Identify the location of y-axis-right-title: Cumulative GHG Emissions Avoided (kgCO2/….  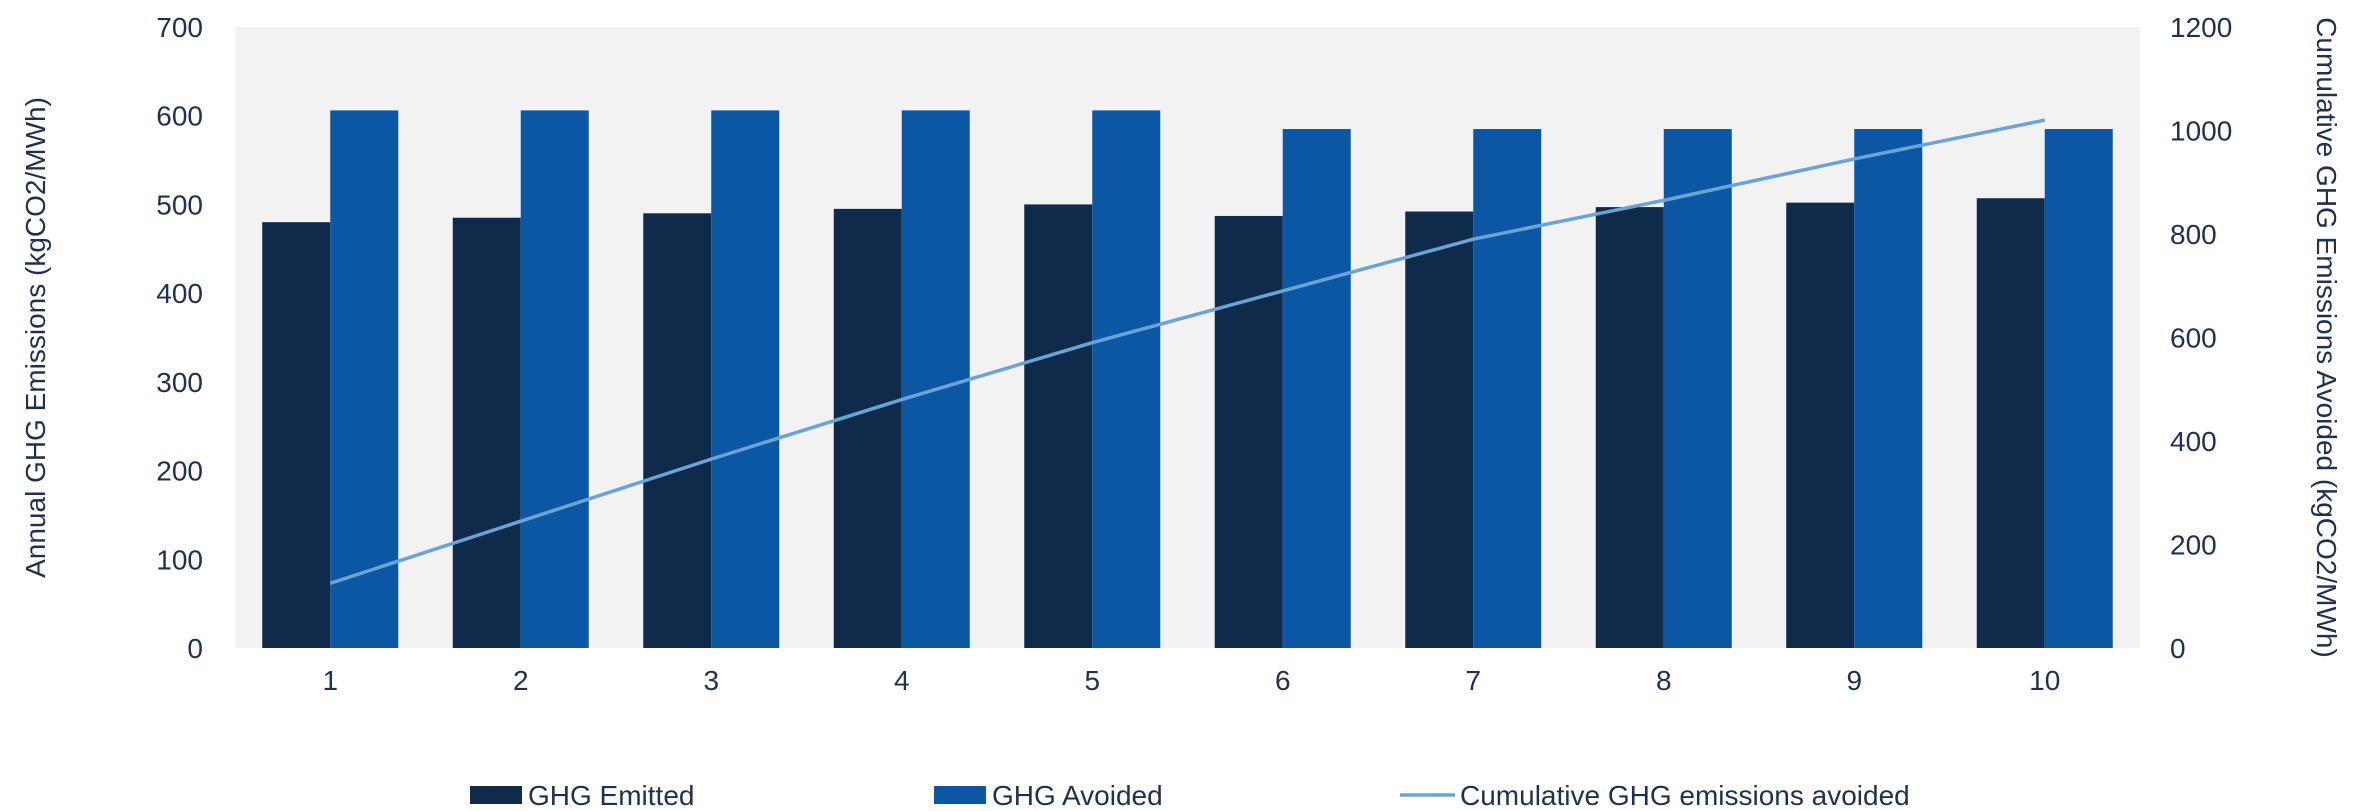
(2326, 337).